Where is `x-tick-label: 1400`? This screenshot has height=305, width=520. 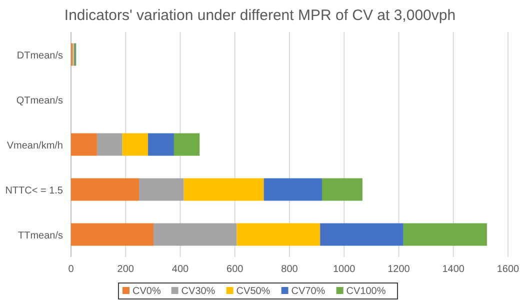 x-tick-label: 1400 is located at coordinates (453, 269).